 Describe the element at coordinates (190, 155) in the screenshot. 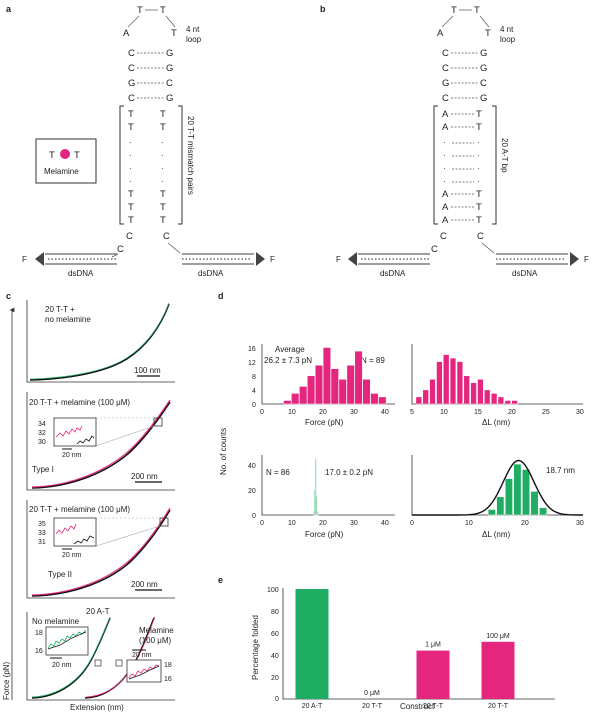

I see `mismatch-bracket-label: 20 T-T mismatch pairs` at that location.